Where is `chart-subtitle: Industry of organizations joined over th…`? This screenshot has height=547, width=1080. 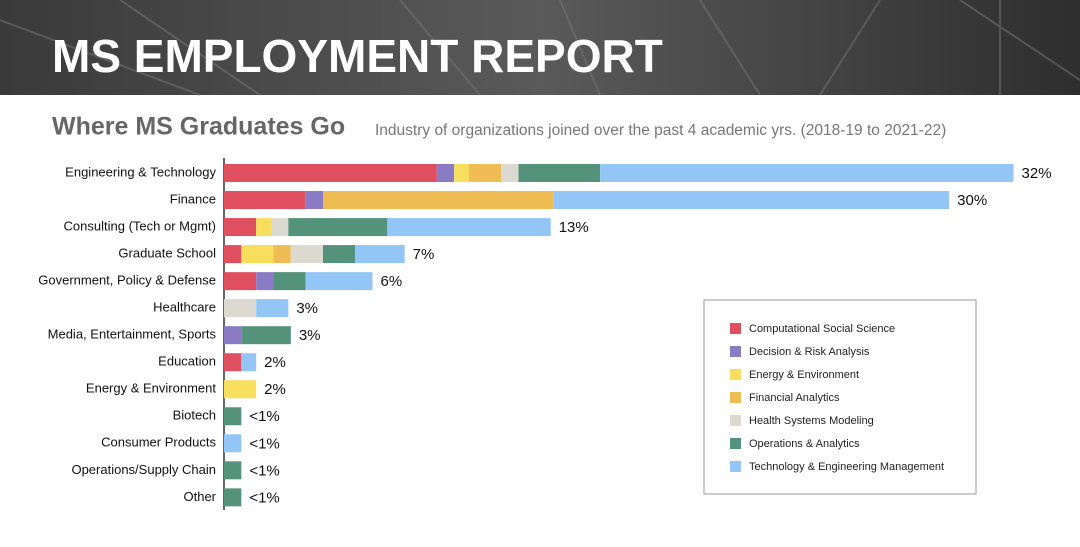 chart-subtitle: Industry of organizations joined over th… is located at coordinates (660, 130).